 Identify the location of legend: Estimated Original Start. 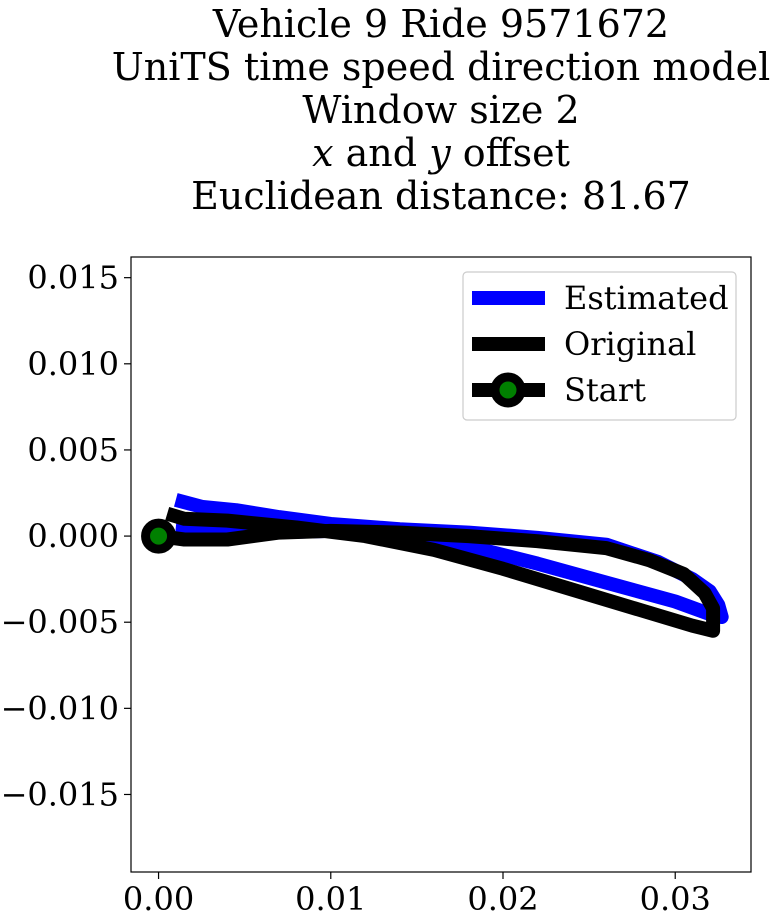
(599, 346).